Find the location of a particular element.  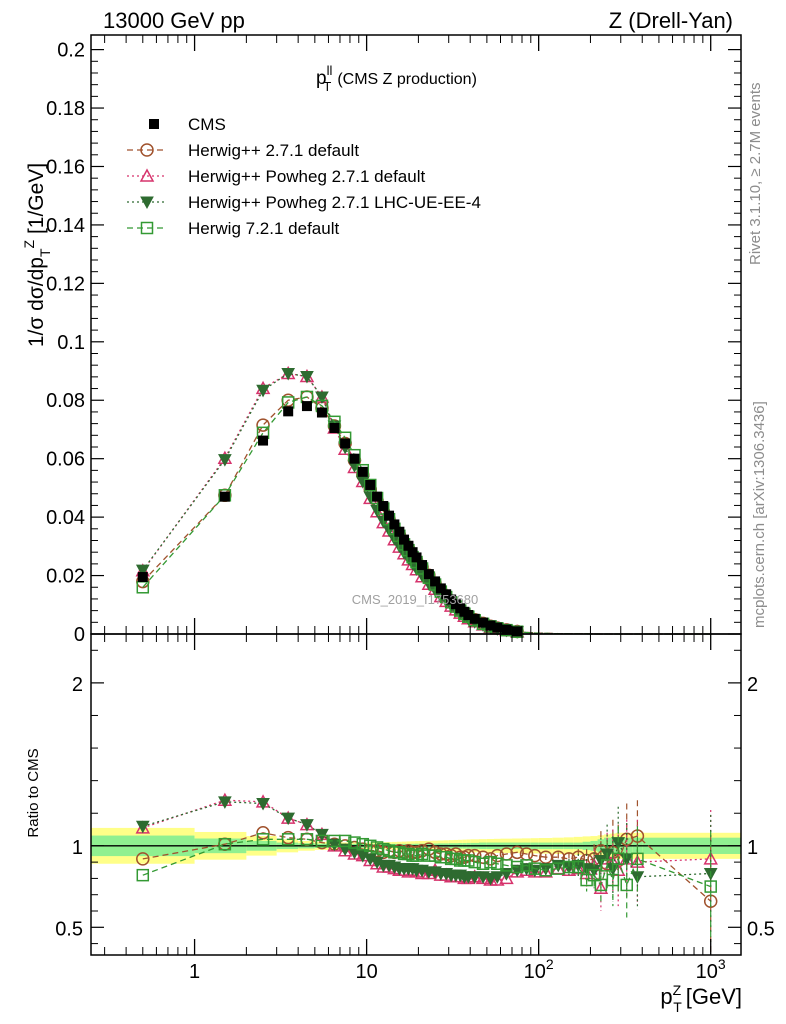

legend-label: Herwig 7.2.1 default is located at coordinates (263, 228).